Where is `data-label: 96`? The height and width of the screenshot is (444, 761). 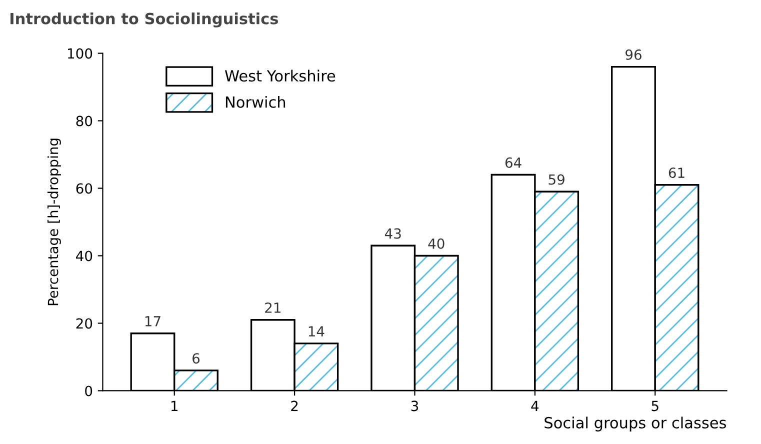
data-label: 96 is located at coordinates (634, 54).